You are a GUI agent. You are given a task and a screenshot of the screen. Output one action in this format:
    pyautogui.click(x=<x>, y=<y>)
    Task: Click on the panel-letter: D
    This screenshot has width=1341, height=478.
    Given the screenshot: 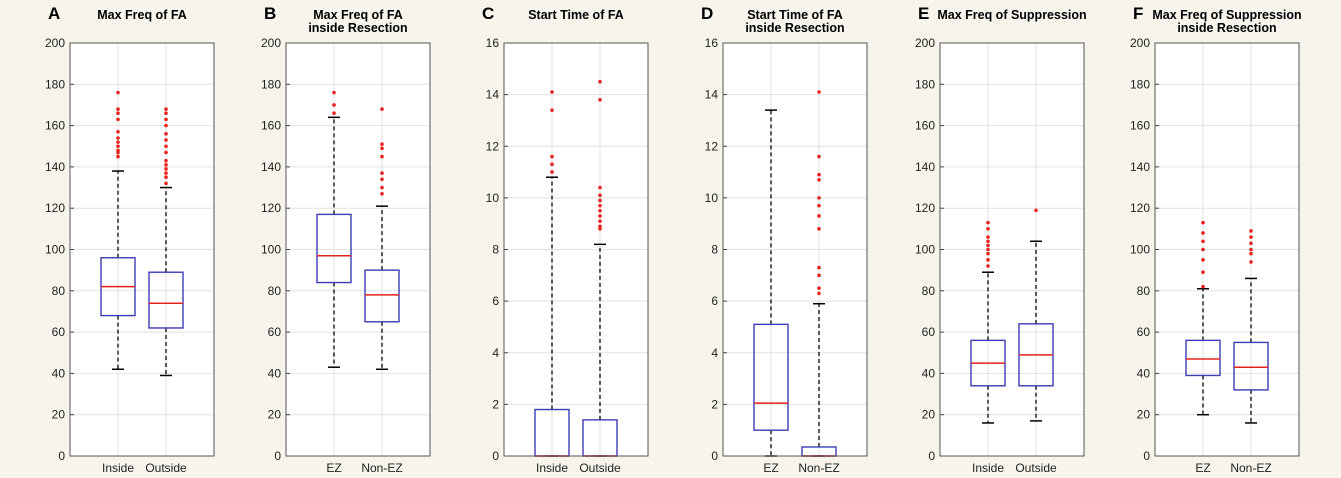 What is the action you would take?
    pyautogui.click(x=707, y=13)
    